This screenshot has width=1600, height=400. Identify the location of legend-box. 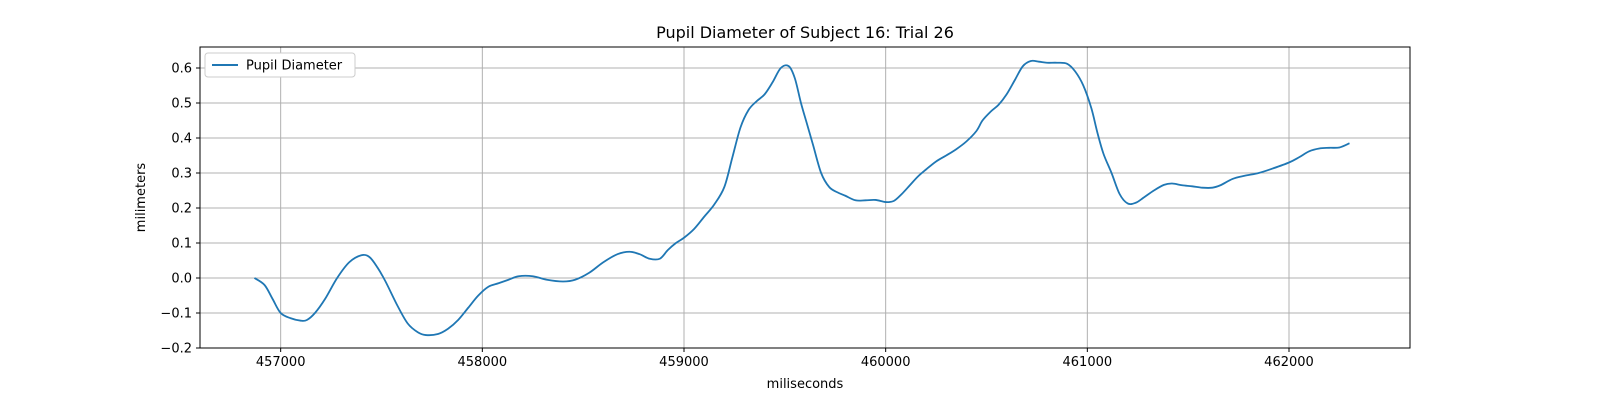
(280, 65).